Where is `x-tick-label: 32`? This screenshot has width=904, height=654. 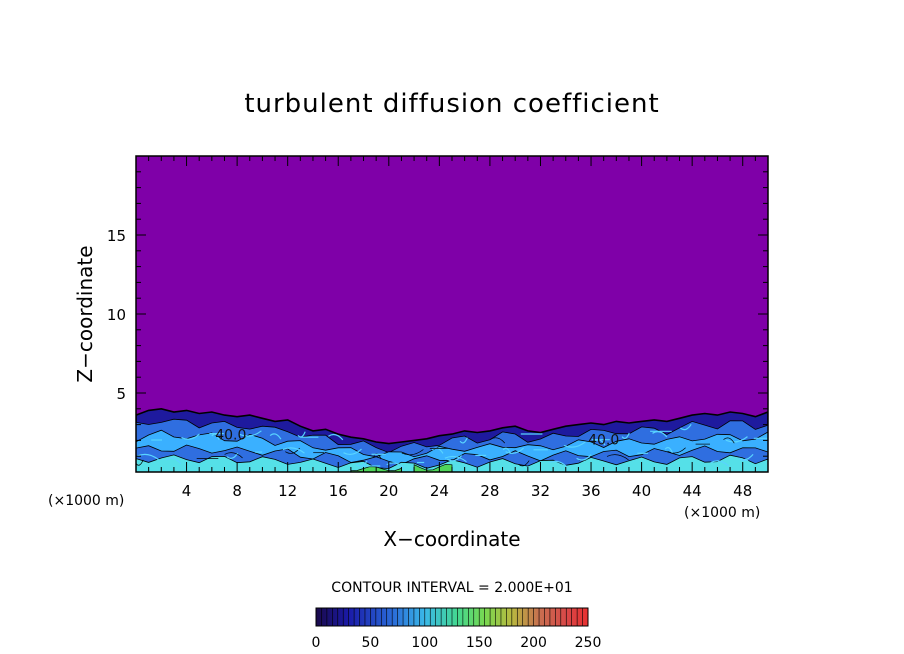
x-tick-label: 32 is located at coordinates (540, 491).